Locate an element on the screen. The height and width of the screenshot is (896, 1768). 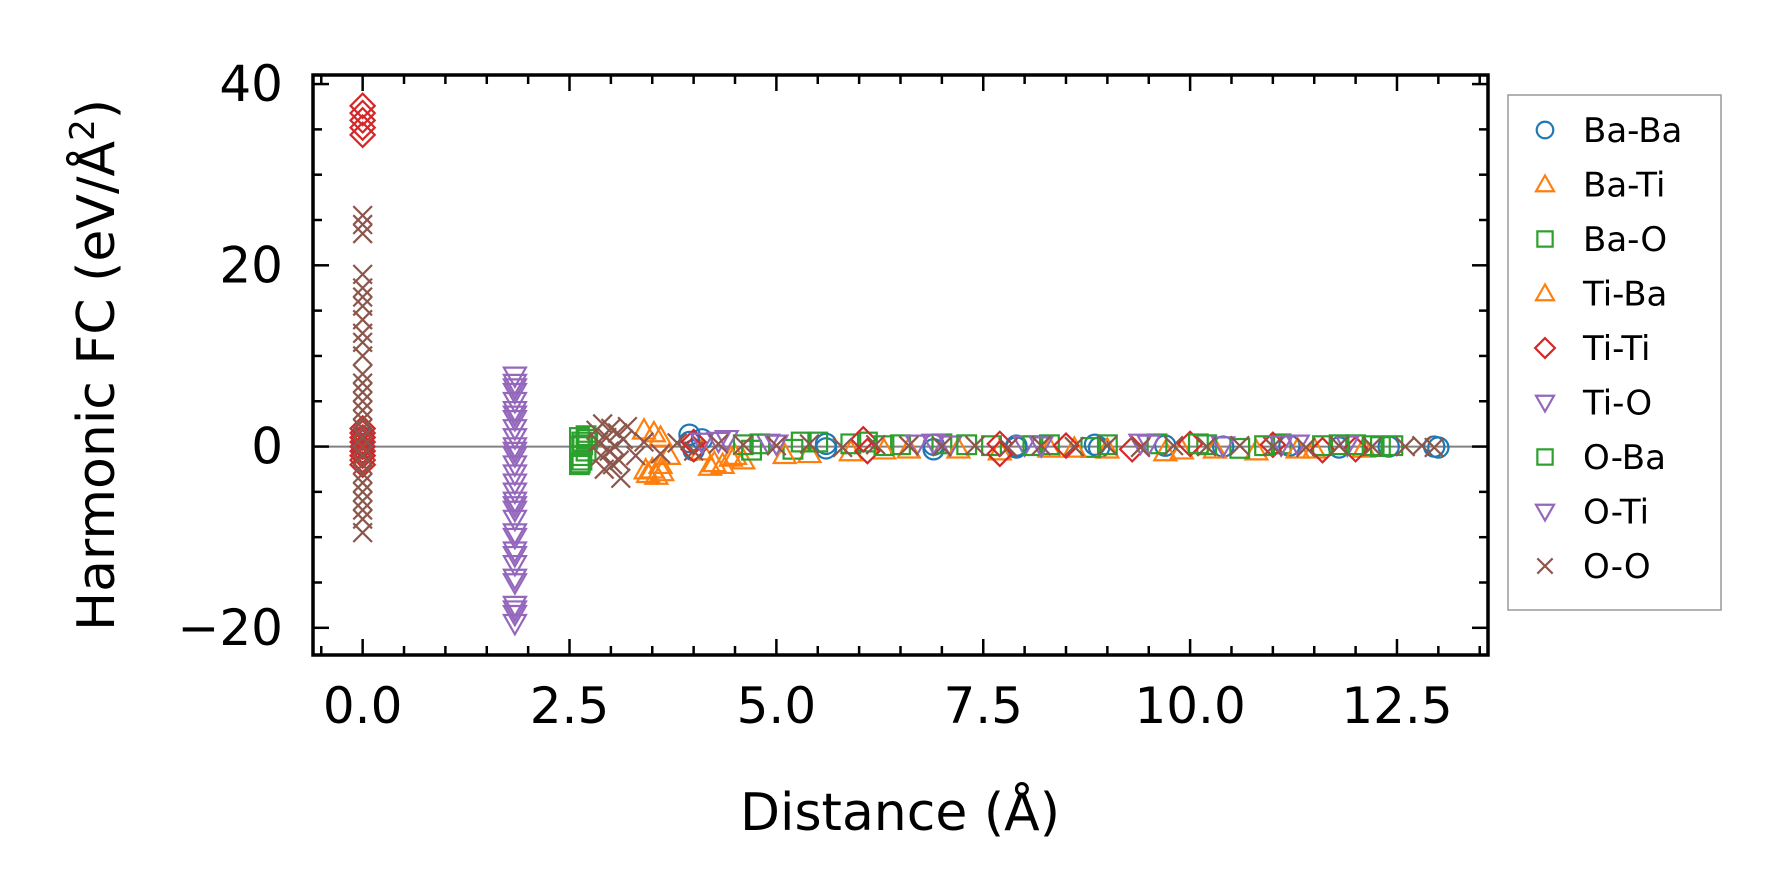
legend-label-ba-ba: Ba-Ba is located at coordinates (1632, 131).